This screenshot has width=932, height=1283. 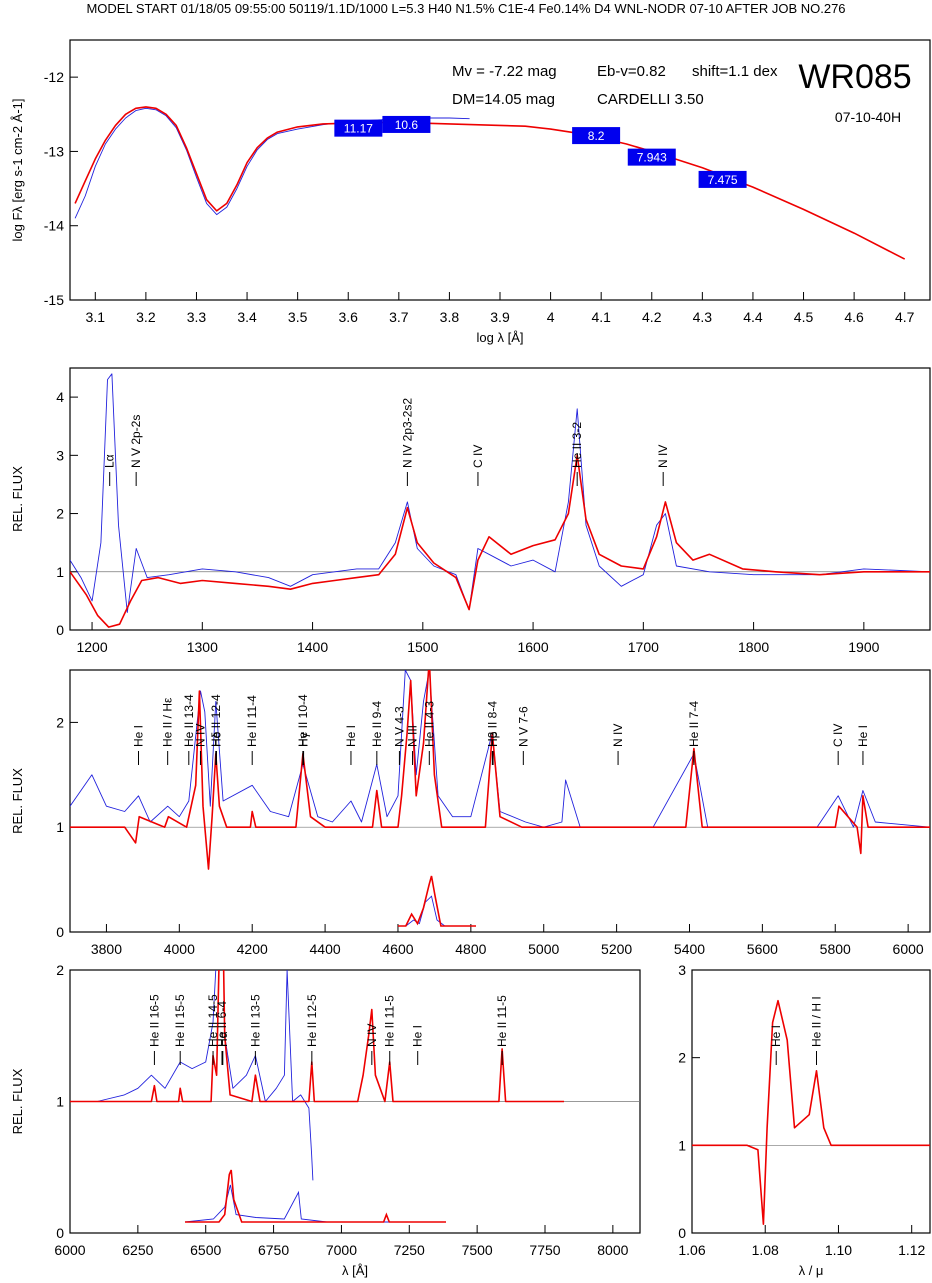 I want to click on optical-x-tick-label: 3800, so click(x=106, y=949).